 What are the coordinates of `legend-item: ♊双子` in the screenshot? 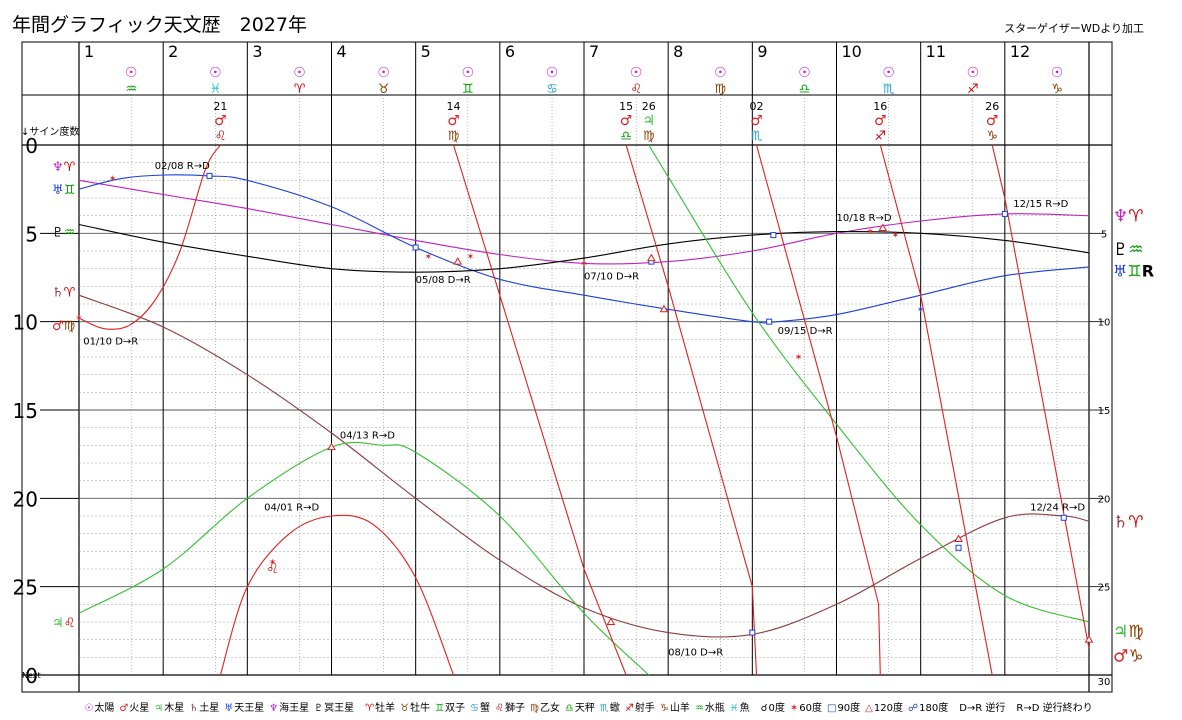 It's located at (450, 708).